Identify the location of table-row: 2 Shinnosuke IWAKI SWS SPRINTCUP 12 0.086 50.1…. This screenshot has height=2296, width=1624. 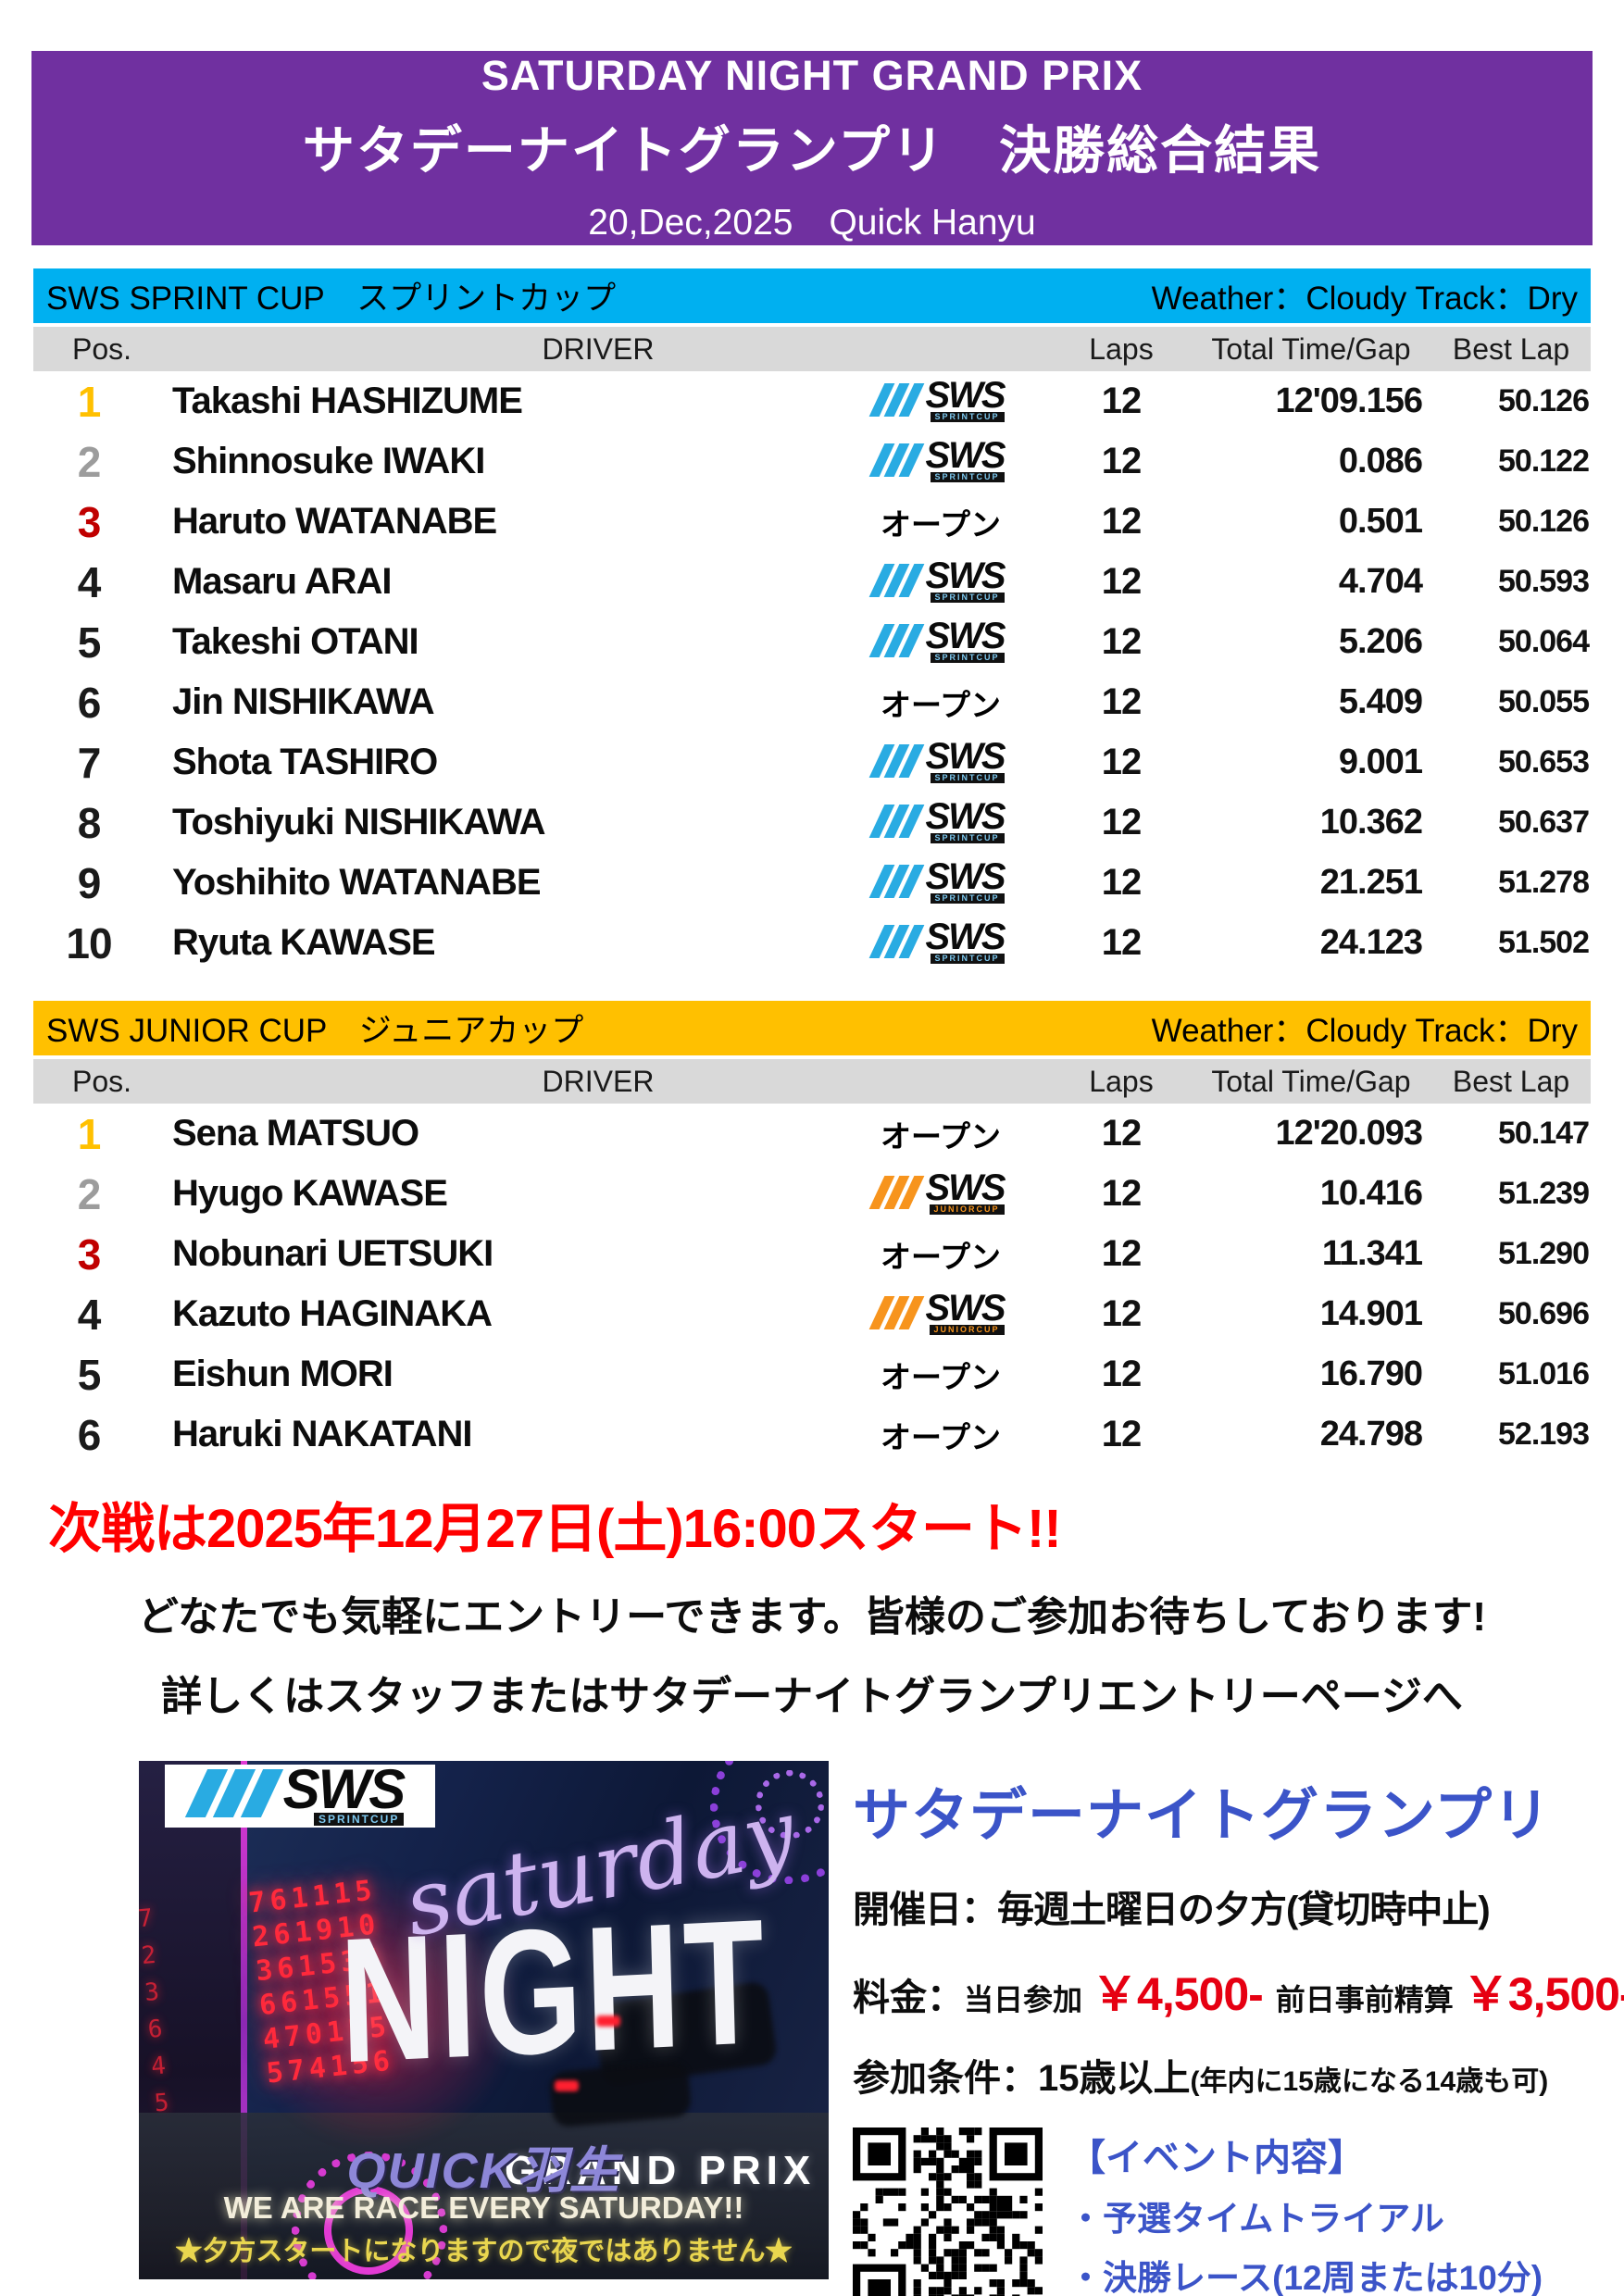
(812, 461).